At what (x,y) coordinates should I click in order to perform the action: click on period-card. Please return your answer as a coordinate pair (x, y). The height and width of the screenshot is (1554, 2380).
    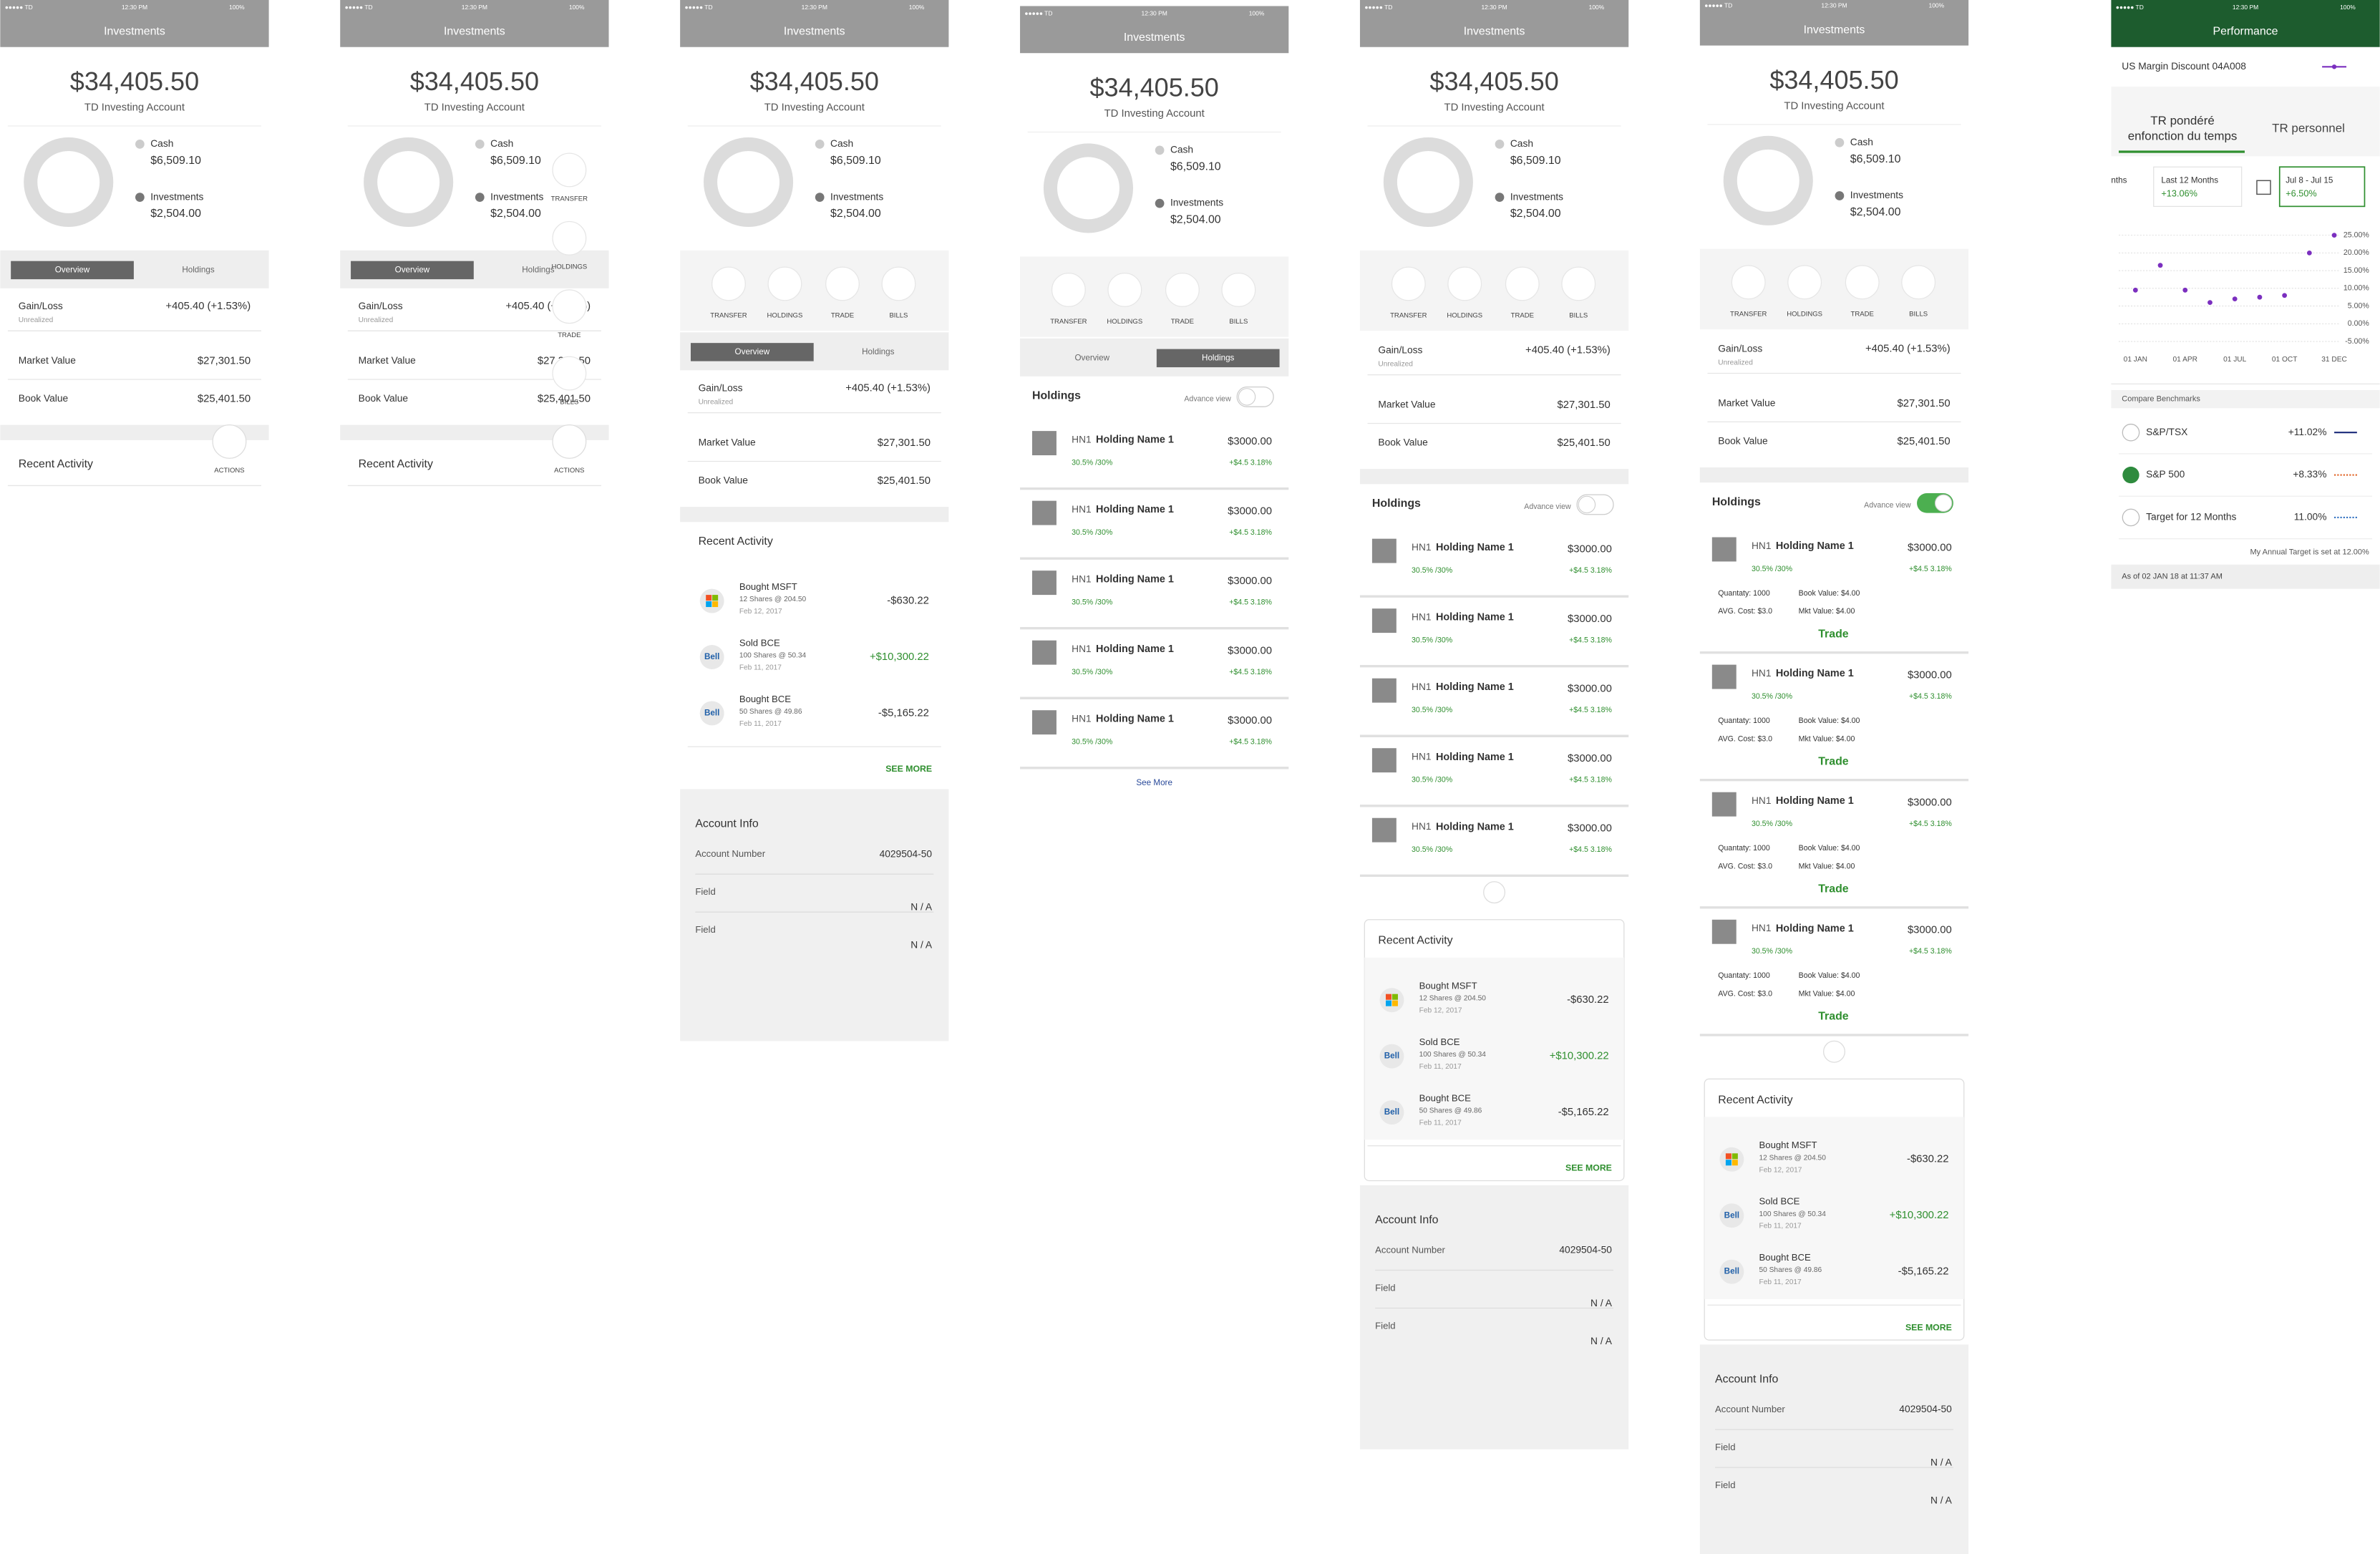
    Looking at the image, I should click on (2198, 186).